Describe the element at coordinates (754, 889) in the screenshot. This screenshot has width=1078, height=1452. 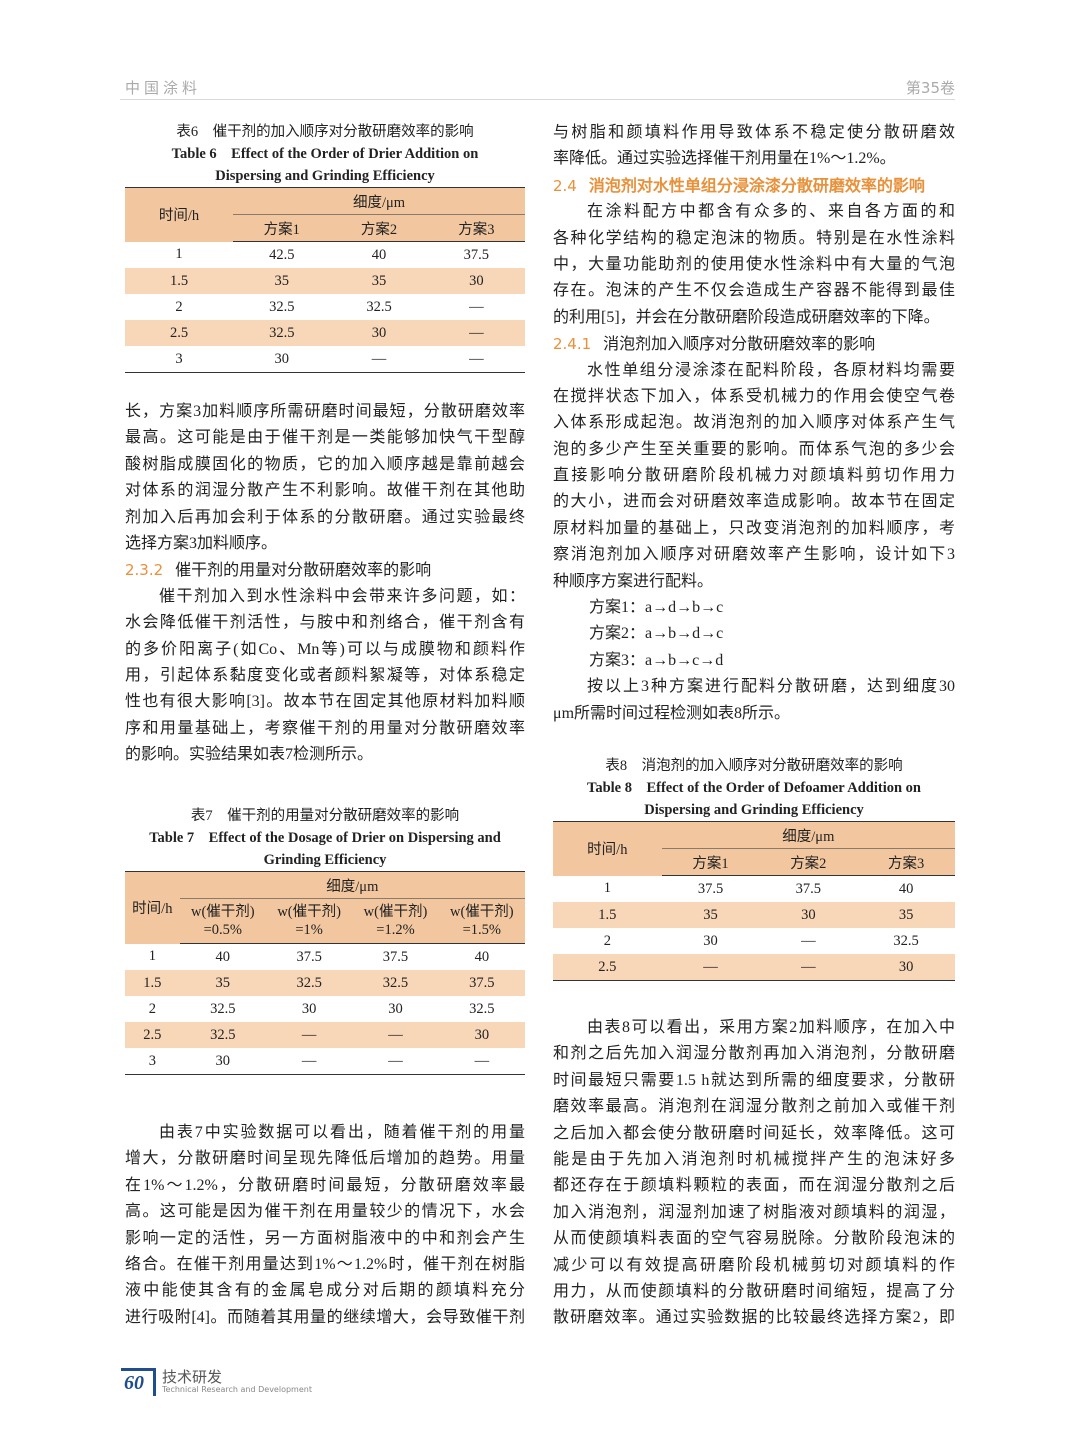
I see `table-row: 1 37.5 37.5 40` at that location.